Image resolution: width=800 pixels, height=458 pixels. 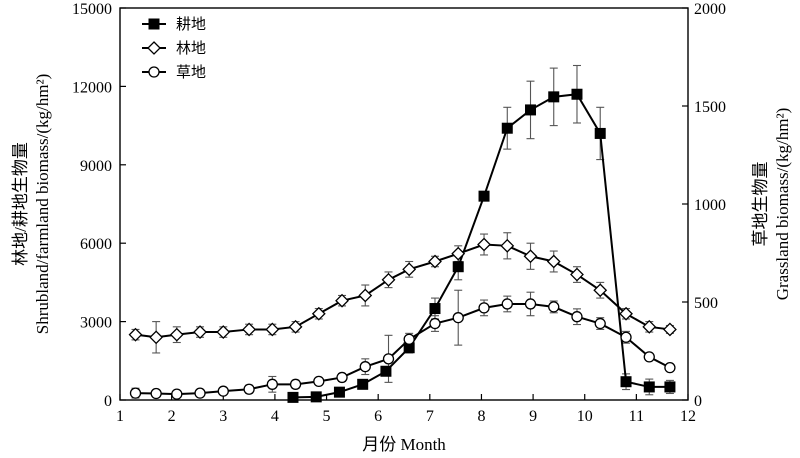 I want to click on y-left-tick-label: 12000, so click(x=92, y=87).